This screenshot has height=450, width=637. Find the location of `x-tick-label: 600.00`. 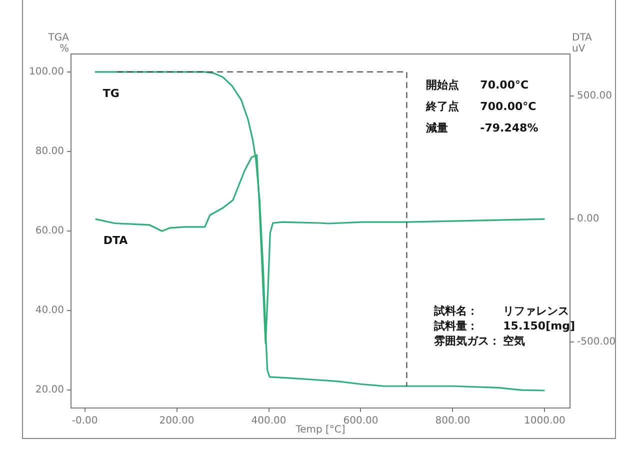

x-tick-label: 600.00 is located at coordinates (360, 421).